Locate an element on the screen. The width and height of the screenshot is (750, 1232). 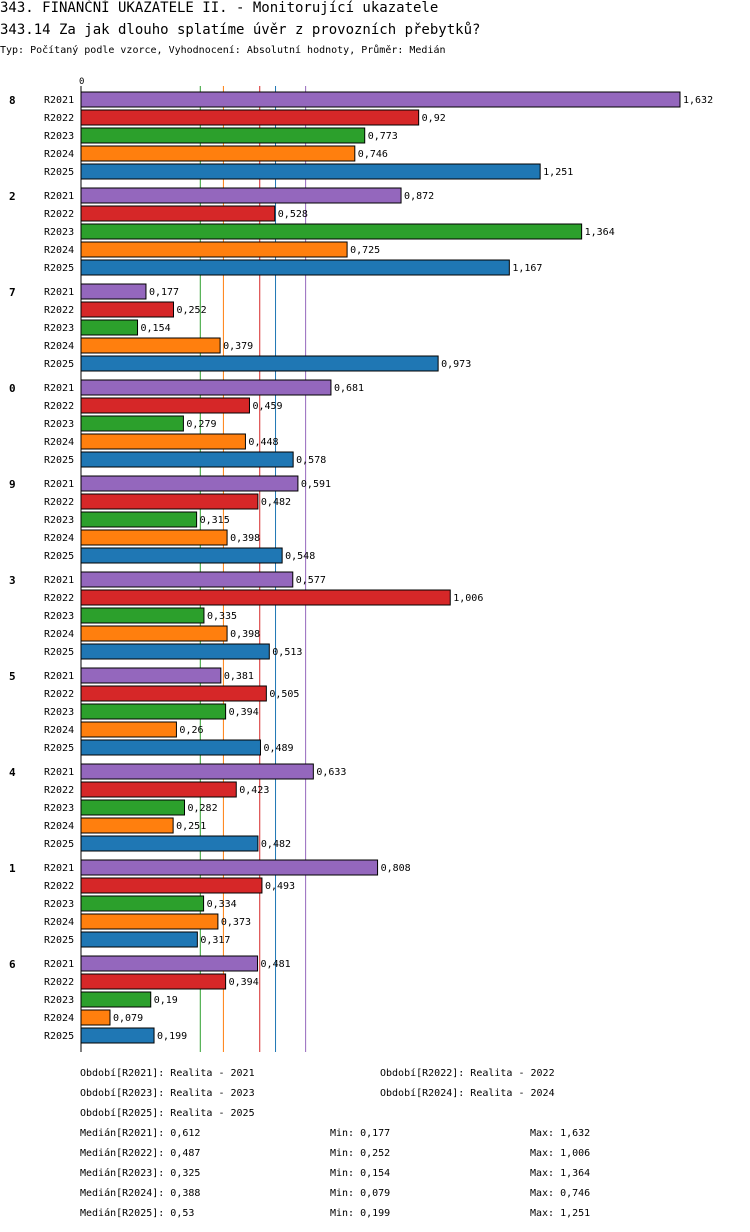
bar-1-r2024 is located at coordinates (149, 921).